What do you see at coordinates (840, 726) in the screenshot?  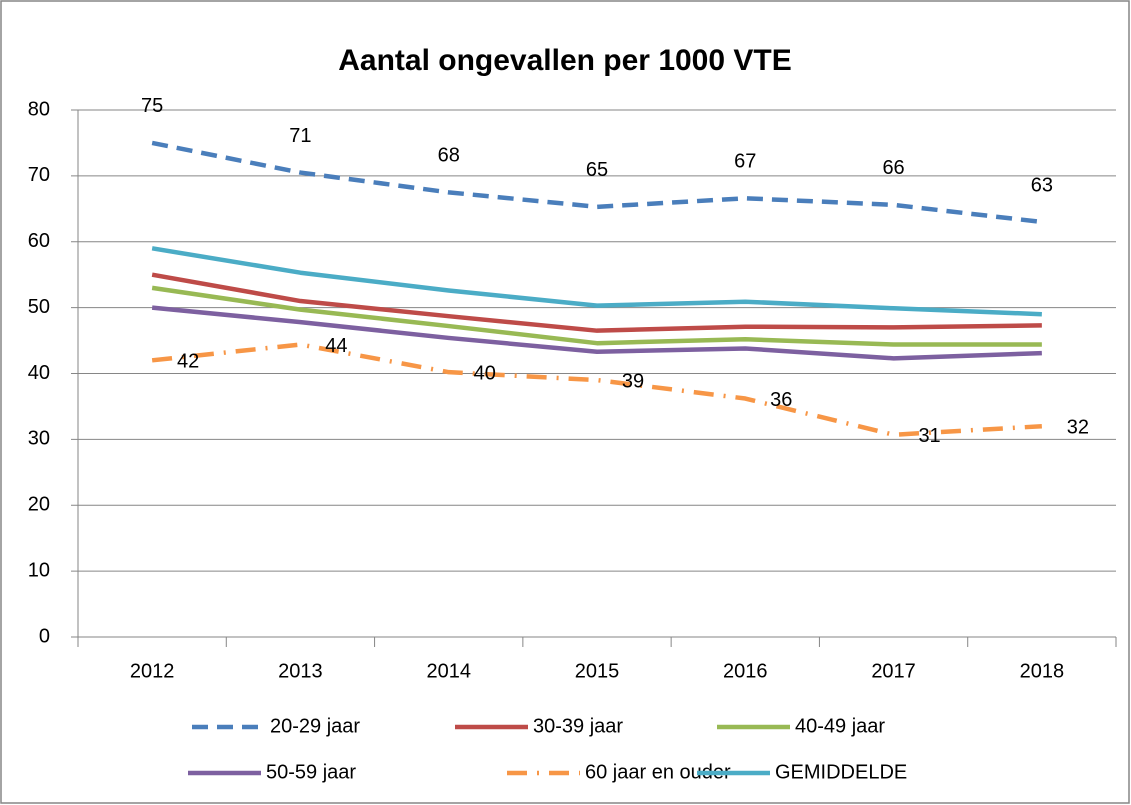 I see `legend-label: 40-49 jaar` at bounding box center [840, 726].